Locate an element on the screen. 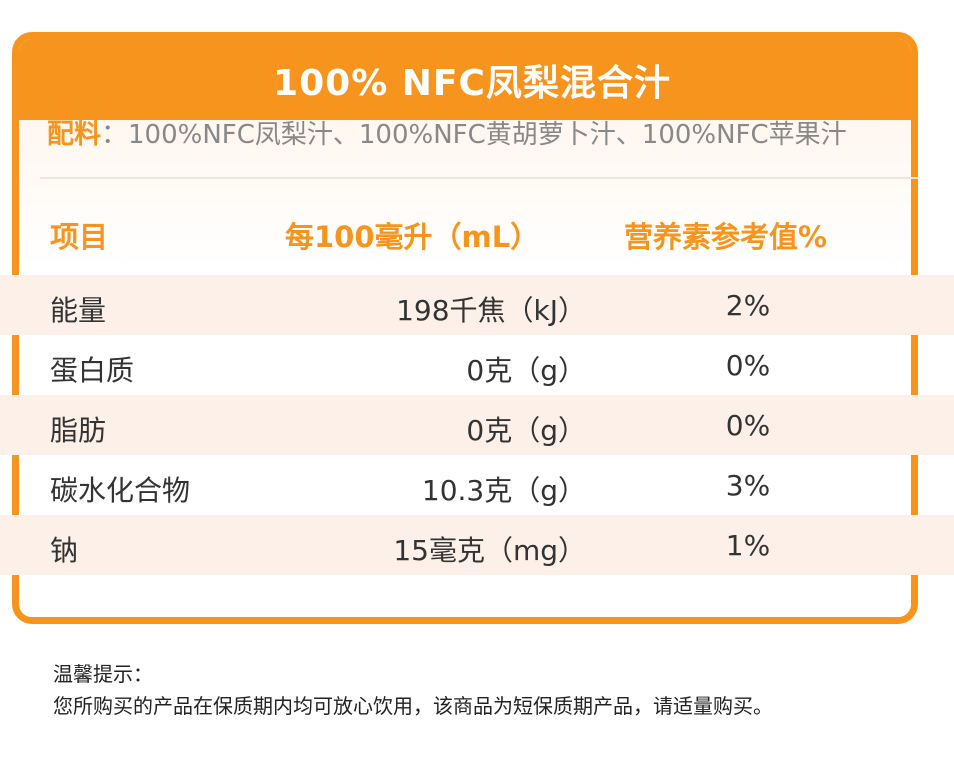 This screenshot has height=778, width=954. row-value: 198千焦（kJ） is located at coordinates (491, 310).